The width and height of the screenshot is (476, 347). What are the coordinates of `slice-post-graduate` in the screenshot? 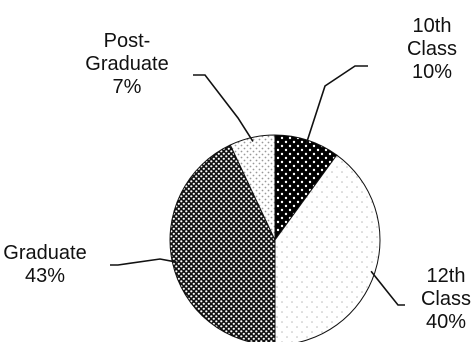 It's located at (252, 187).